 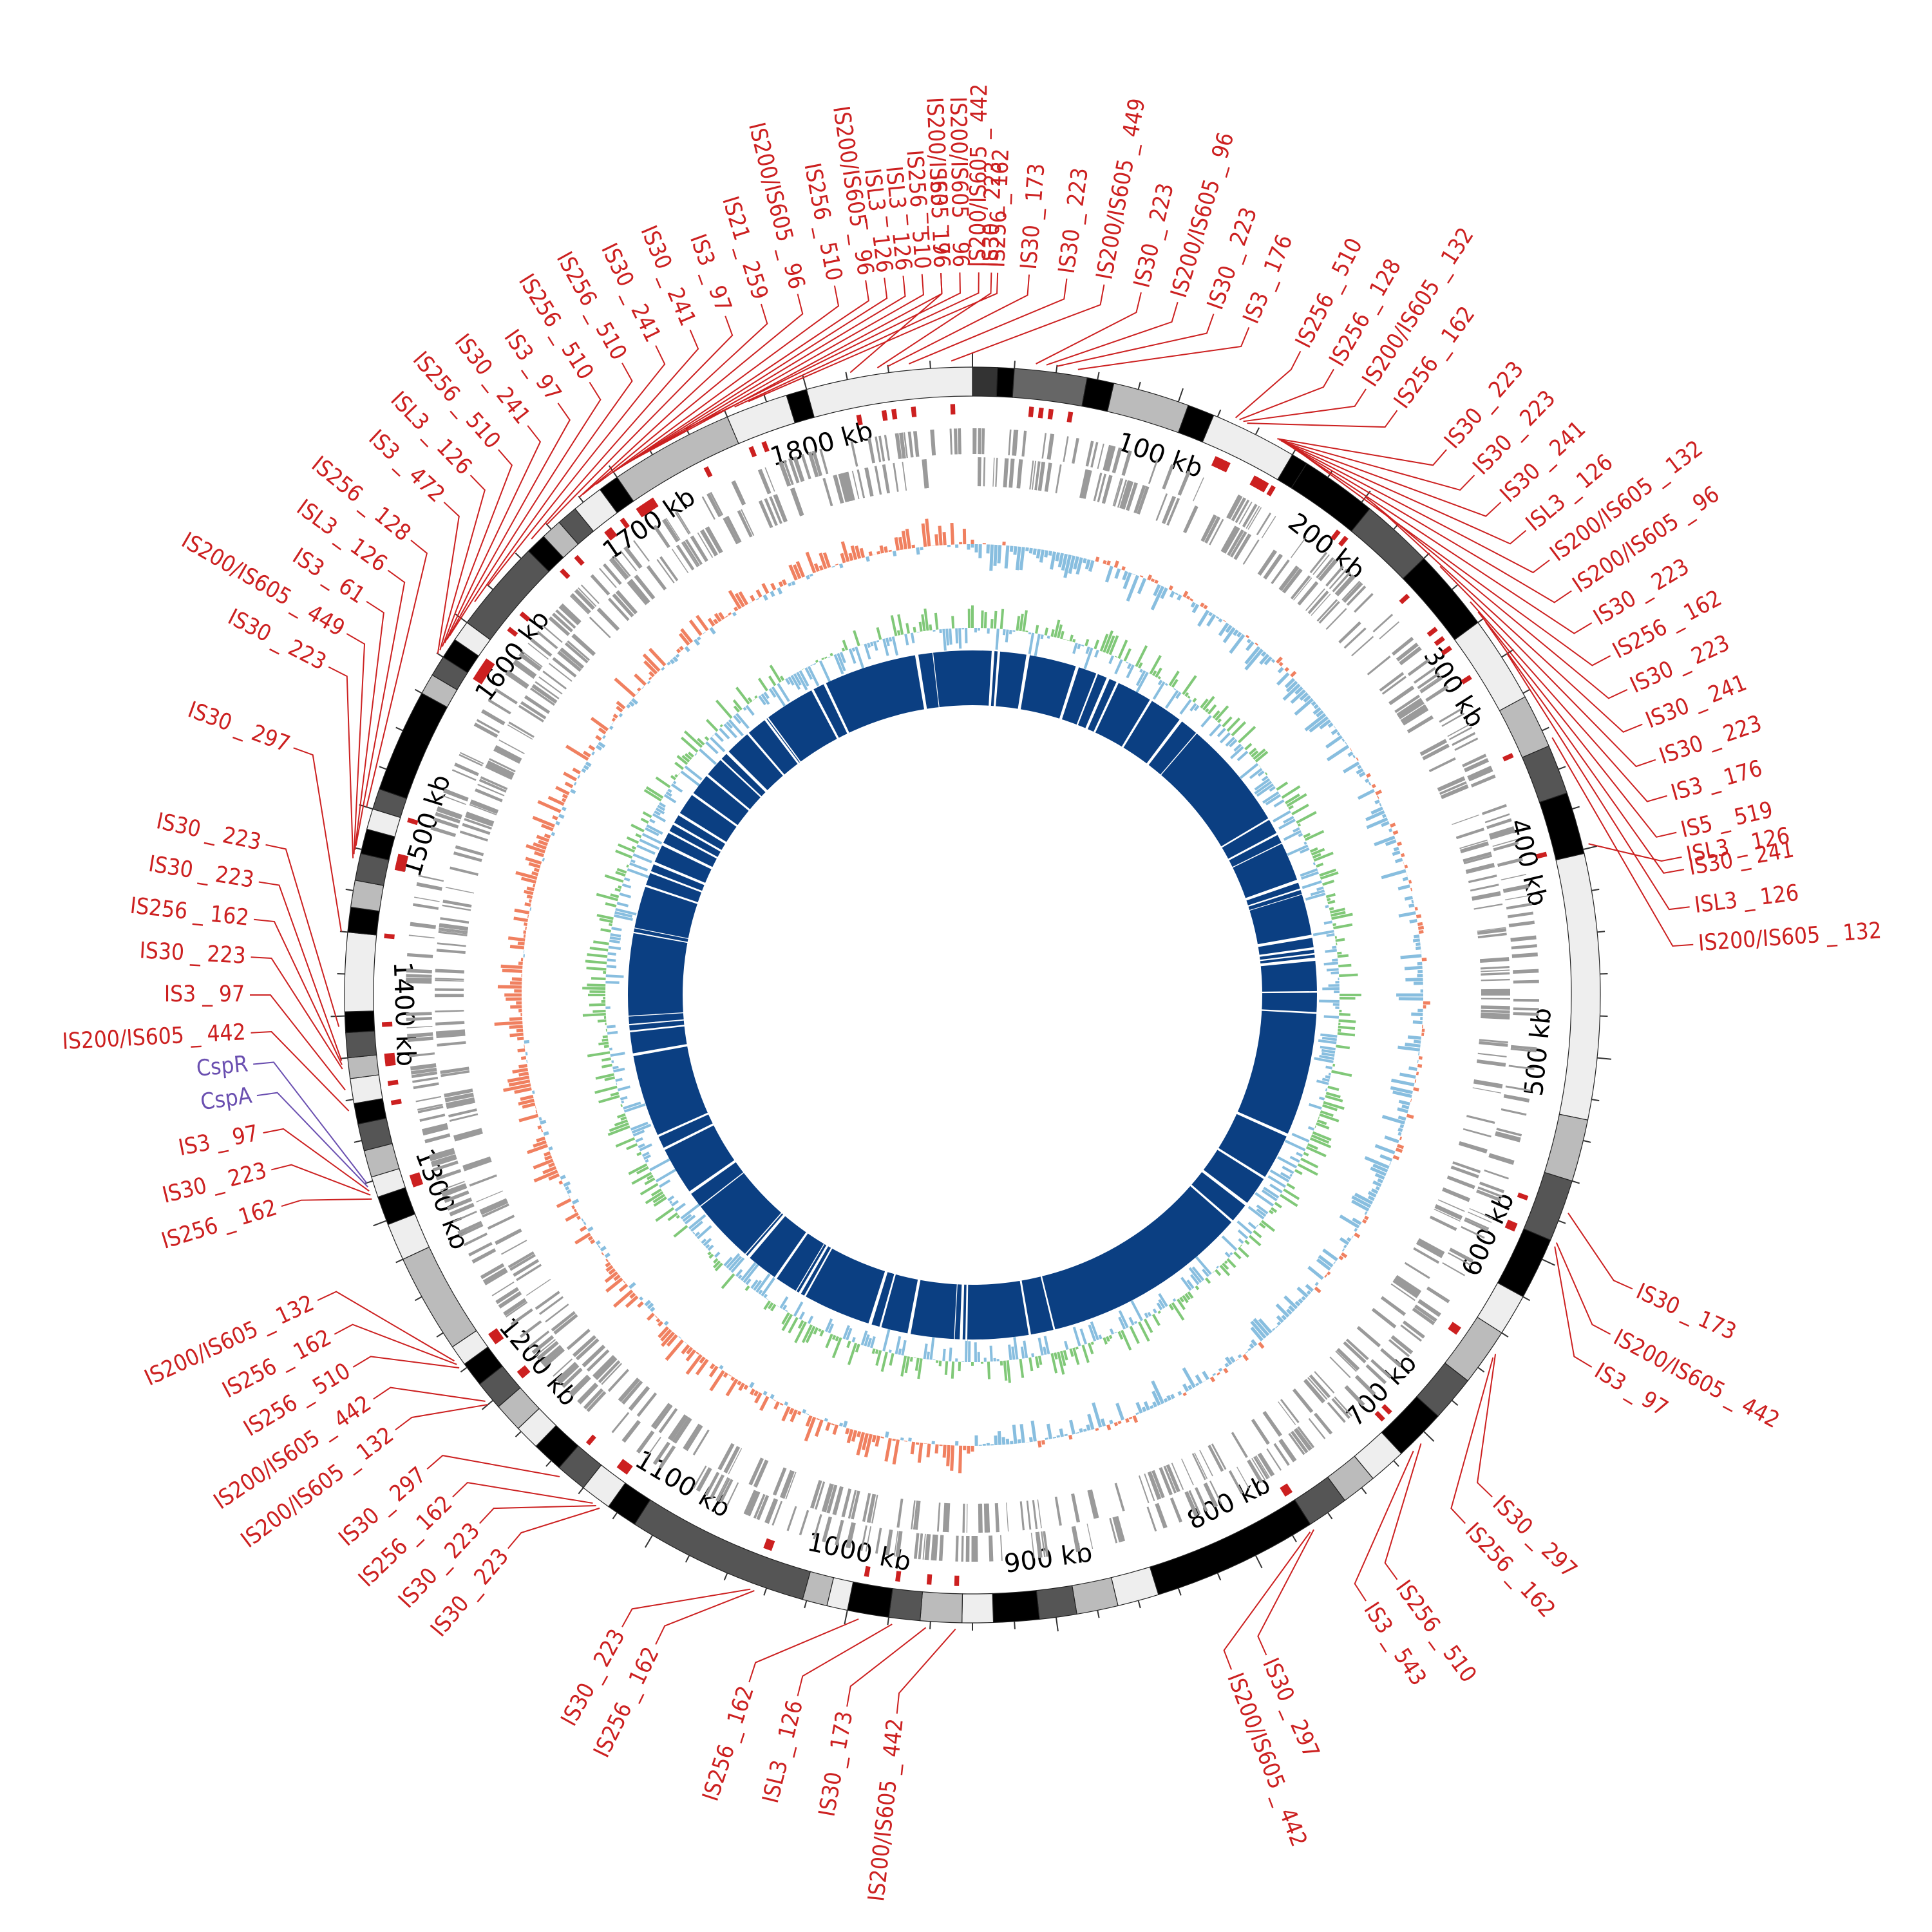 What do you see at coordinates (1429, 1436) in the screenshot?
I see `major-tick` at bounding box center [1429, 1436].